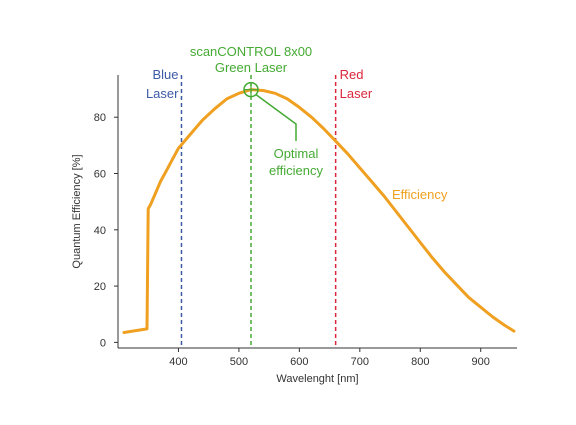 This screenshot has height=425, width=576. I want to click on blue-laser-label-line2: Laser, so click(162, 93).